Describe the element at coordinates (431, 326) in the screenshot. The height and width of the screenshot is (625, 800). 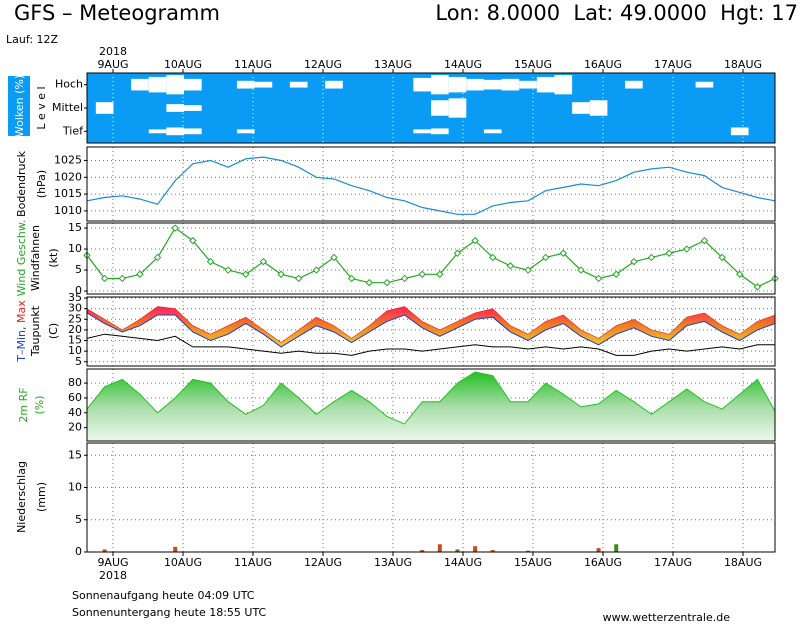
I see `temp-band` at that location.